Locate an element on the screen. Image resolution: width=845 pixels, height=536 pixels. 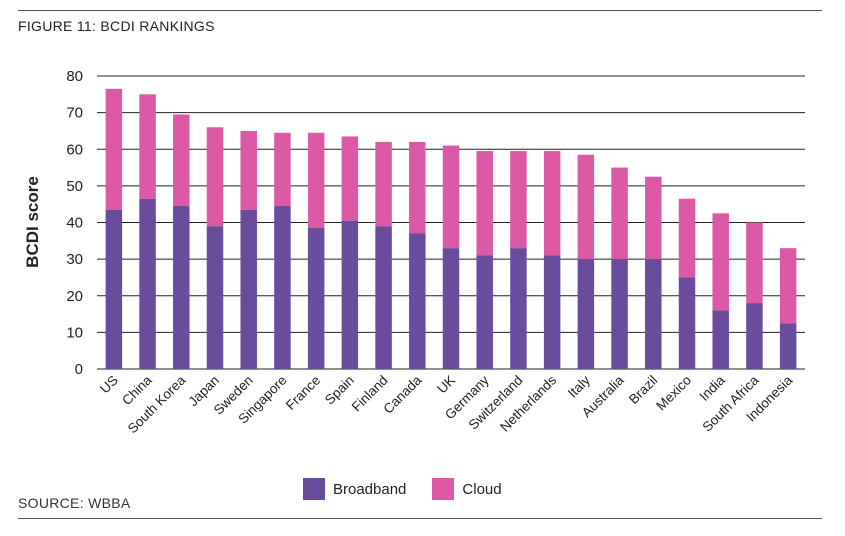
legend: Broadband Cloud is located at coordinates (415, 489).